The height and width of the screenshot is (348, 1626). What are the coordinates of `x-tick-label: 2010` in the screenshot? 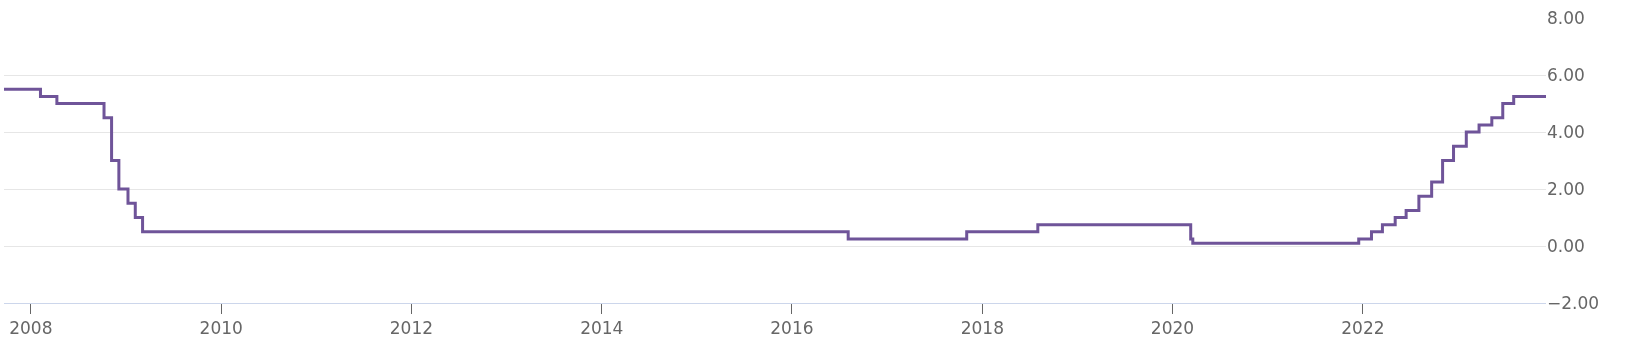 It's located at (221, 328).